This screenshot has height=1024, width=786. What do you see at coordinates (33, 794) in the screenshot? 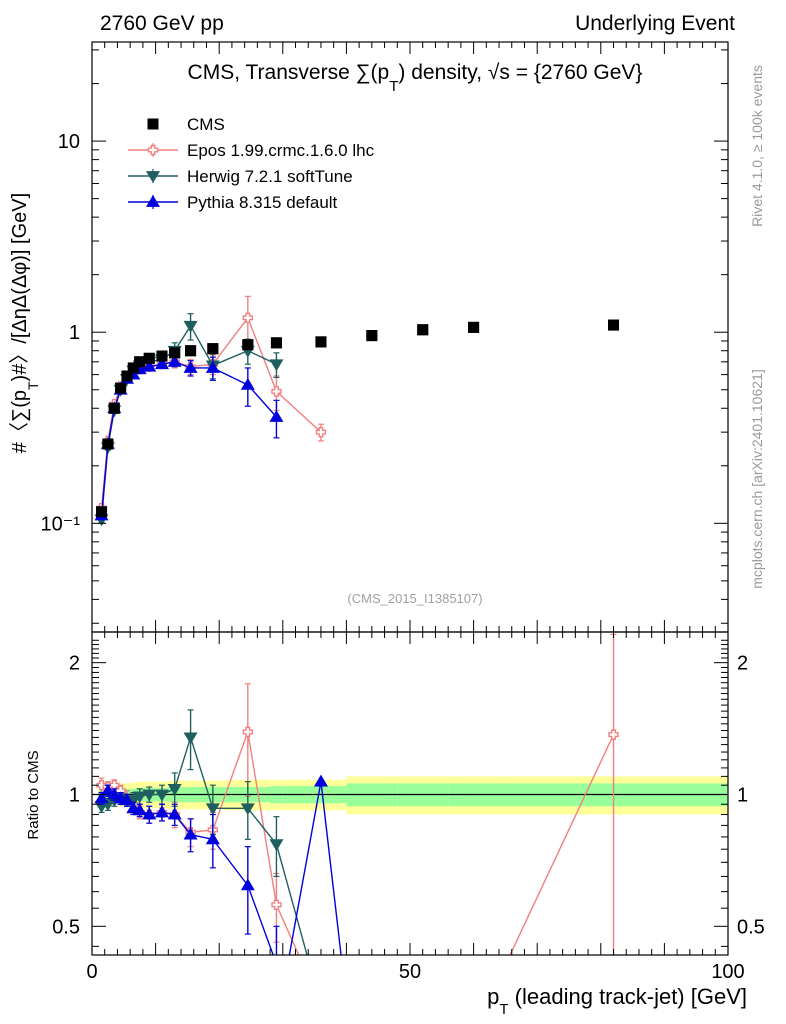
I see `ratio-y-axis-label: Ratio to CMS` at bounding box center [33, 794].